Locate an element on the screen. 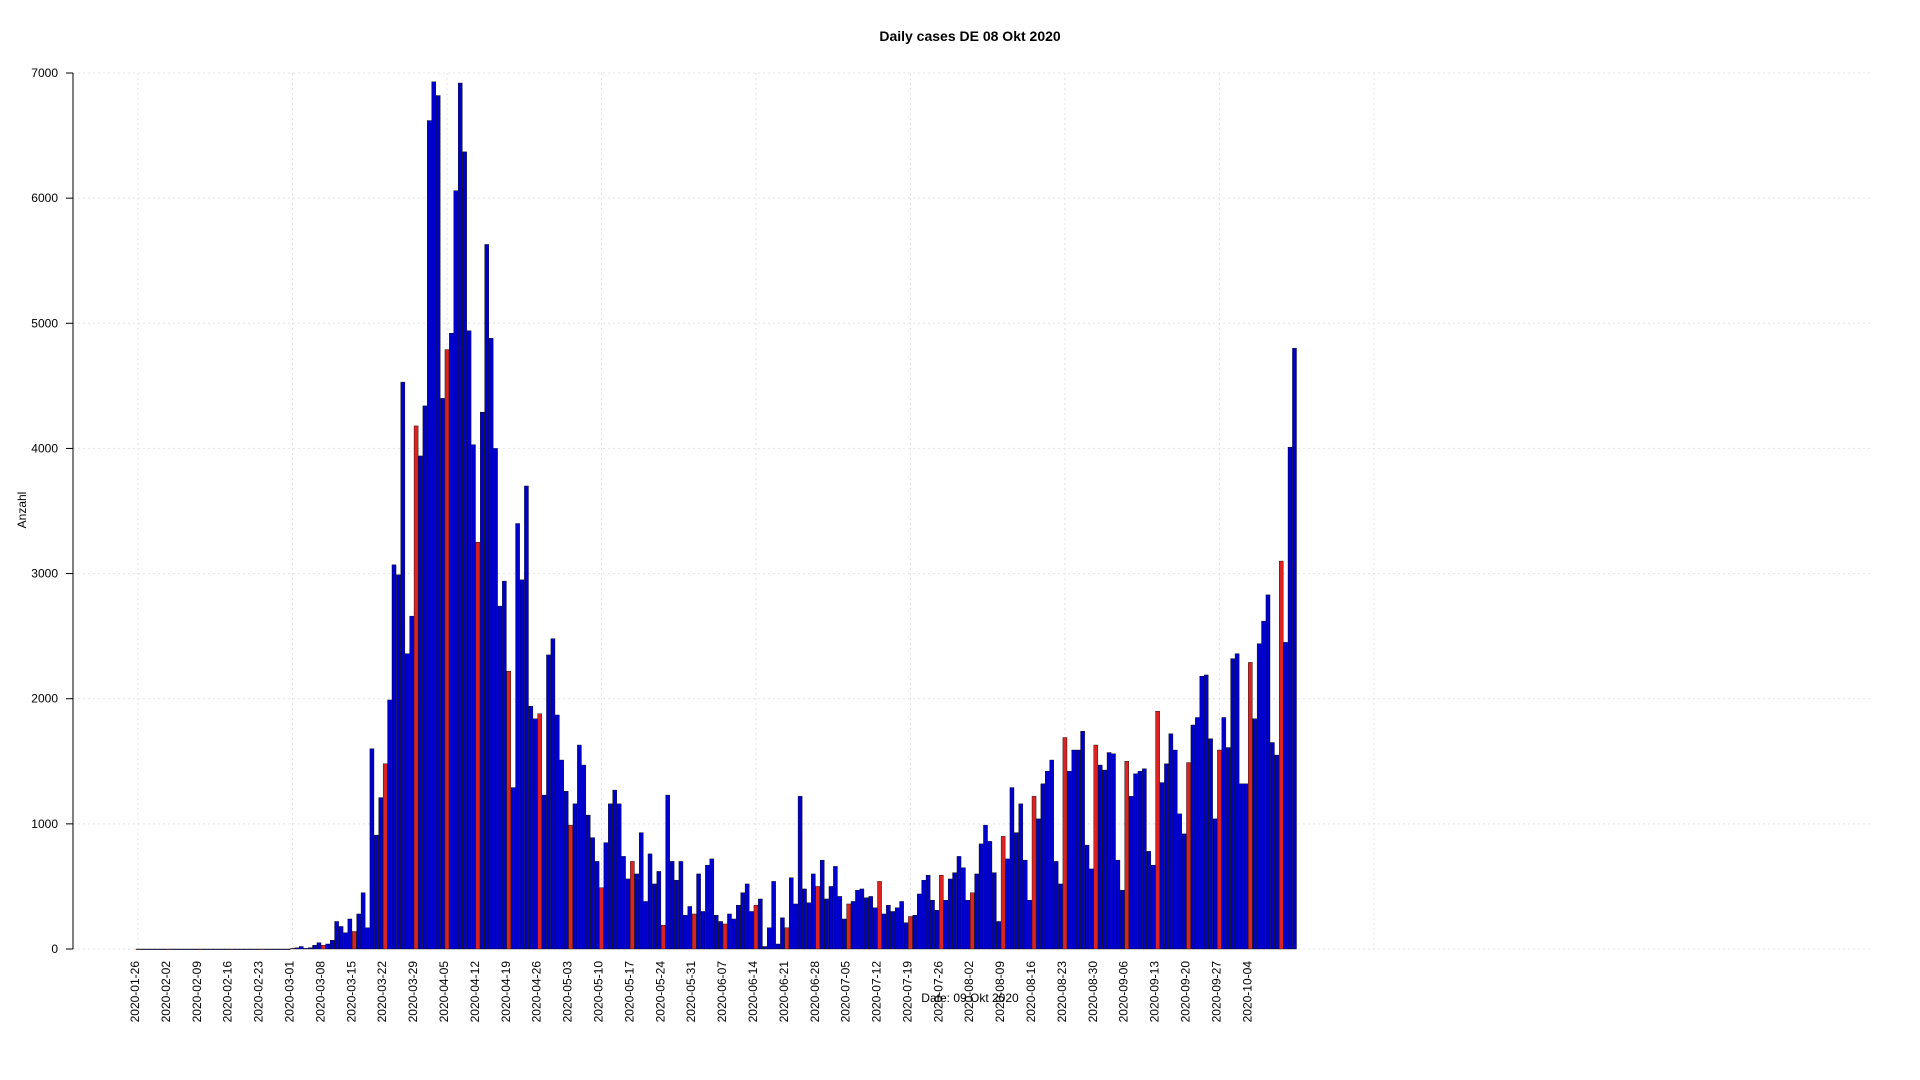 This screenshot has width=1920, height=1080. x-tick-label: 2020-02-09 is located at coordinates (197, 992).